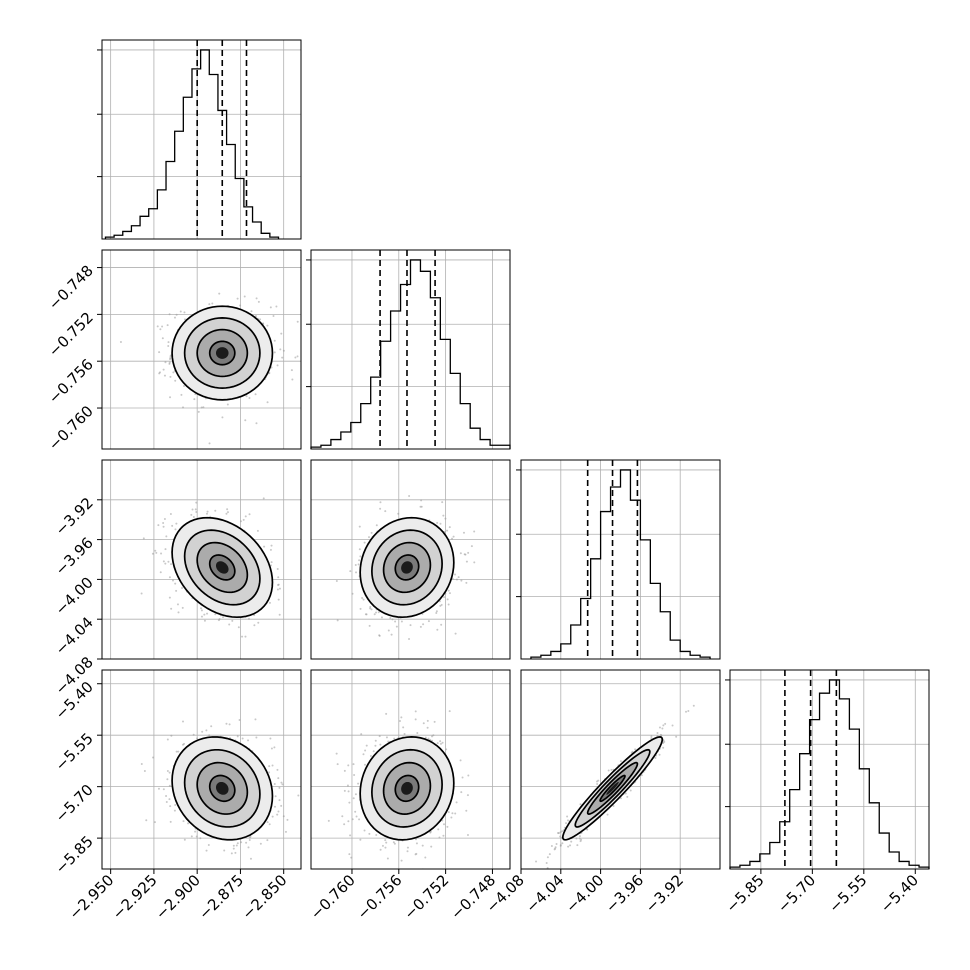 This screenshot has height=970, width=970. Describe the element at coordinates (74, 854) in the screenshot. I see `y-tick-label: −5.85` at that location.